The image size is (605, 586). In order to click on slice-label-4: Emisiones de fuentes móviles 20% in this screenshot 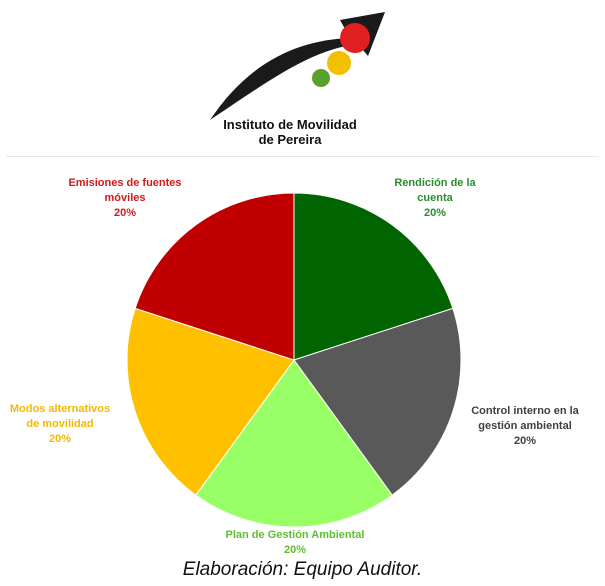, I will do `click(125, 198)`.